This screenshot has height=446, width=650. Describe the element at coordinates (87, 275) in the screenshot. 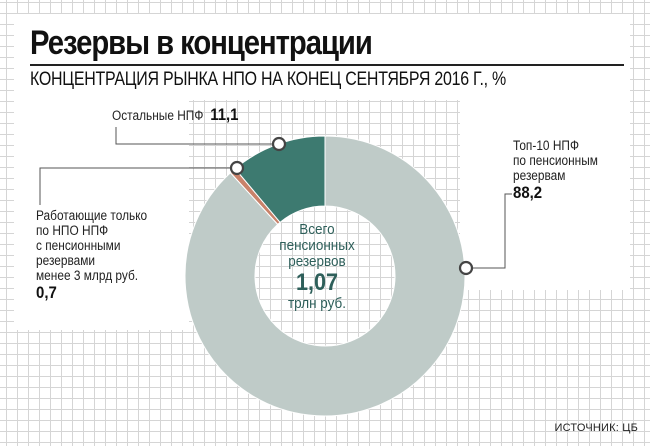

I see `label-small-line5: менее 3 млрд руб.` at that location.